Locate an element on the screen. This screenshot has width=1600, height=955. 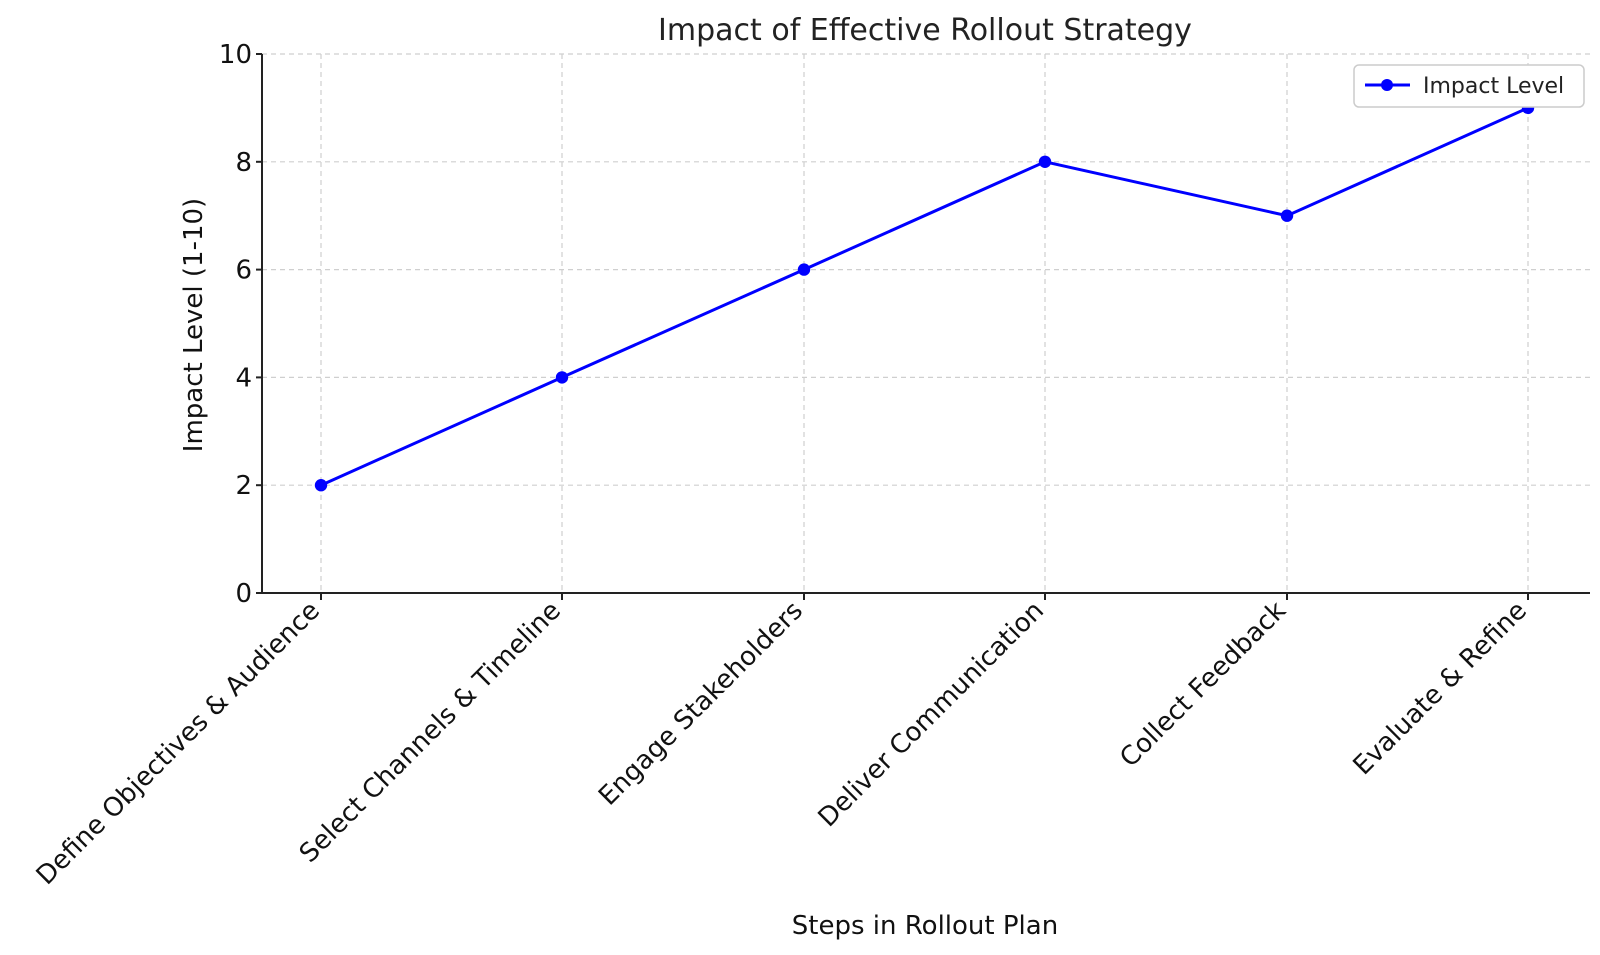
legend-box is located at coordinates (1469, 86).